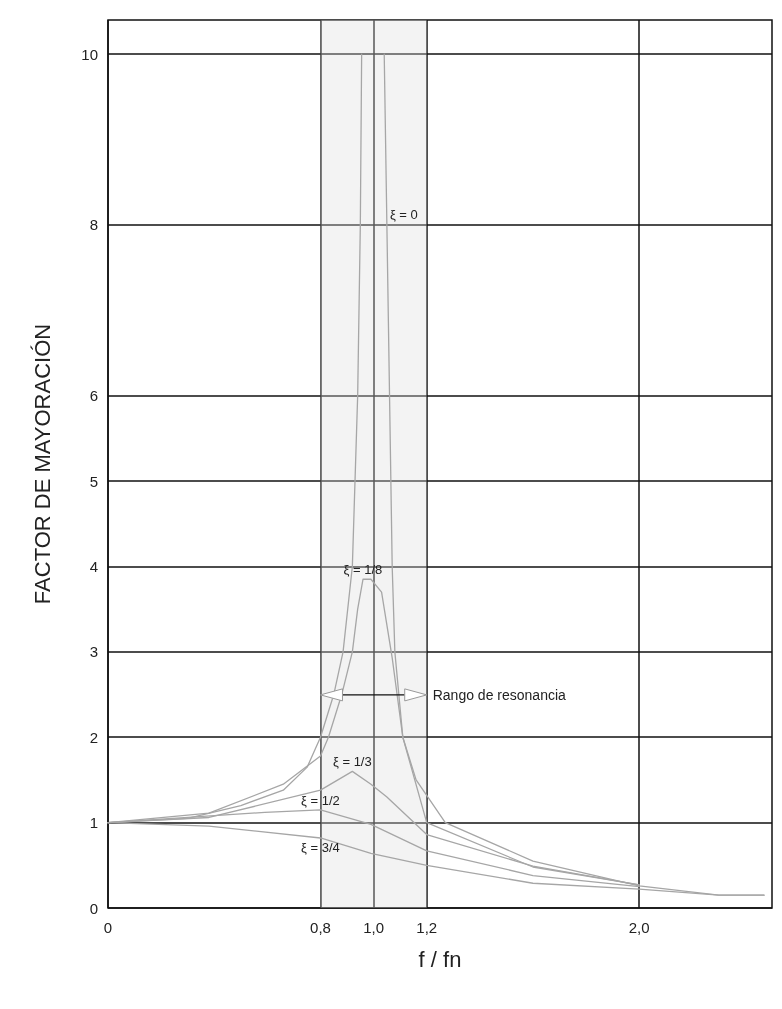 The height and width of the screenshot is (1009, 782). I want to click on x-tick-label: 1,0, so click(374, 927).